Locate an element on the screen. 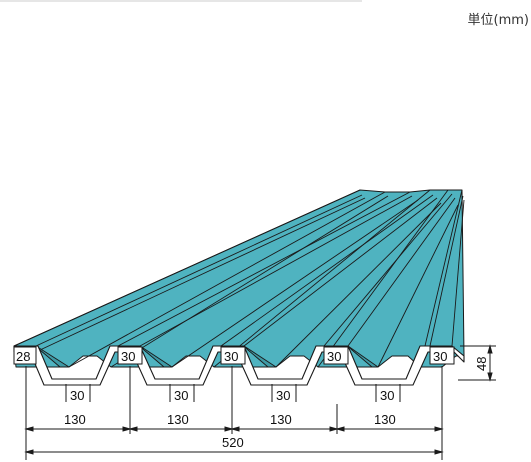 Image resolution: width=531 pixels, height=462 pixels. bottom-width-label-4: 30 is located at coordinates (387, 395).